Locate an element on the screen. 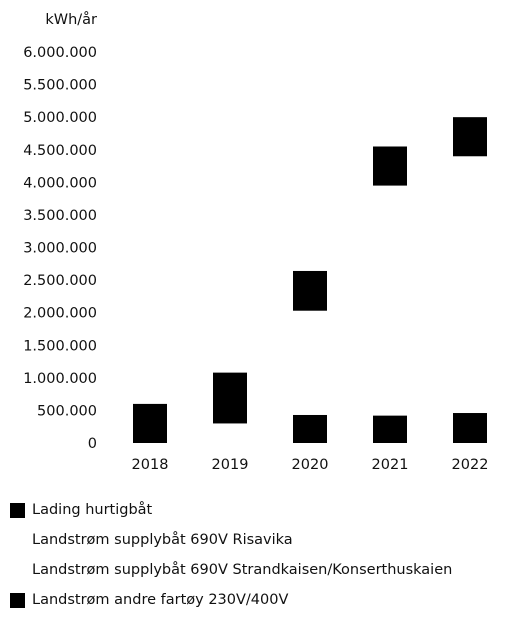  legend-label: Landstrøm supplybåt 690V Risavika is located at coordinates (162, 540).